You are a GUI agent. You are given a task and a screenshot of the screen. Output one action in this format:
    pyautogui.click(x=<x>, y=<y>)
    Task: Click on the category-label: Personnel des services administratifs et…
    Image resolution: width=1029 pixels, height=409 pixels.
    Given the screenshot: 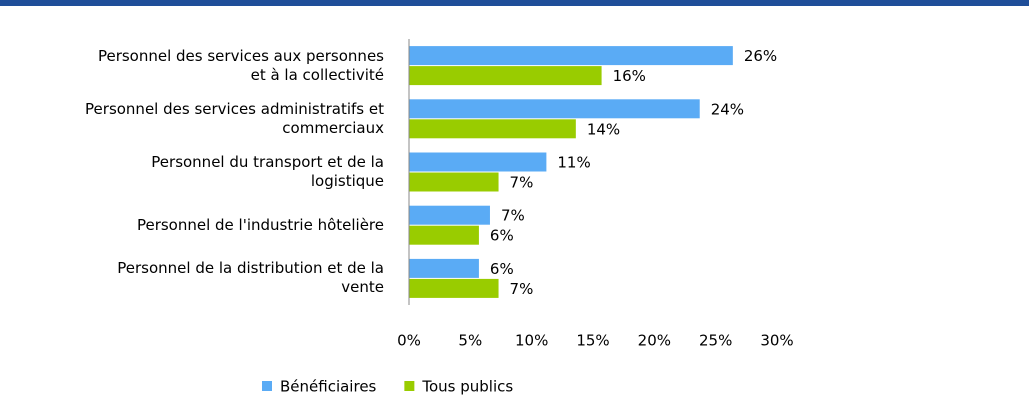 What is the action you would take?
    pyautogui.click(x=234, y=118)
    